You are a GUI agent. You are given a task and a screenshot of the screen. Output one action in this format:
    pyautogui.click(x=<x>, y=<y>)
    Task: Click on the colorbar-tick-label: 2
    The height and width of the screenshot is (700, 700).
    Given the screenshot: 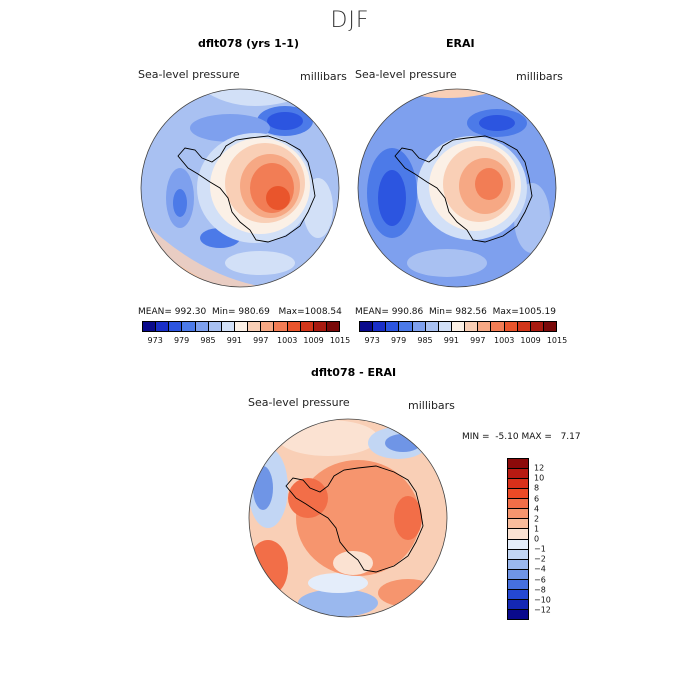 What is the action you would take?
    pyautogui.click(x=537, y=519)
    